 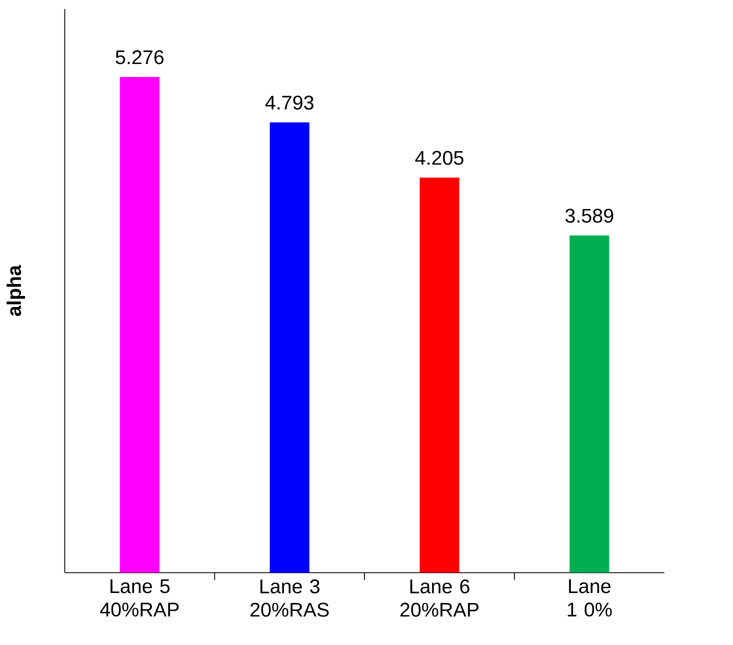 What do you see at coordinates (439, 157) in the screenshot?
I see `data-label: 4.205` at bounding box center [439, 157].